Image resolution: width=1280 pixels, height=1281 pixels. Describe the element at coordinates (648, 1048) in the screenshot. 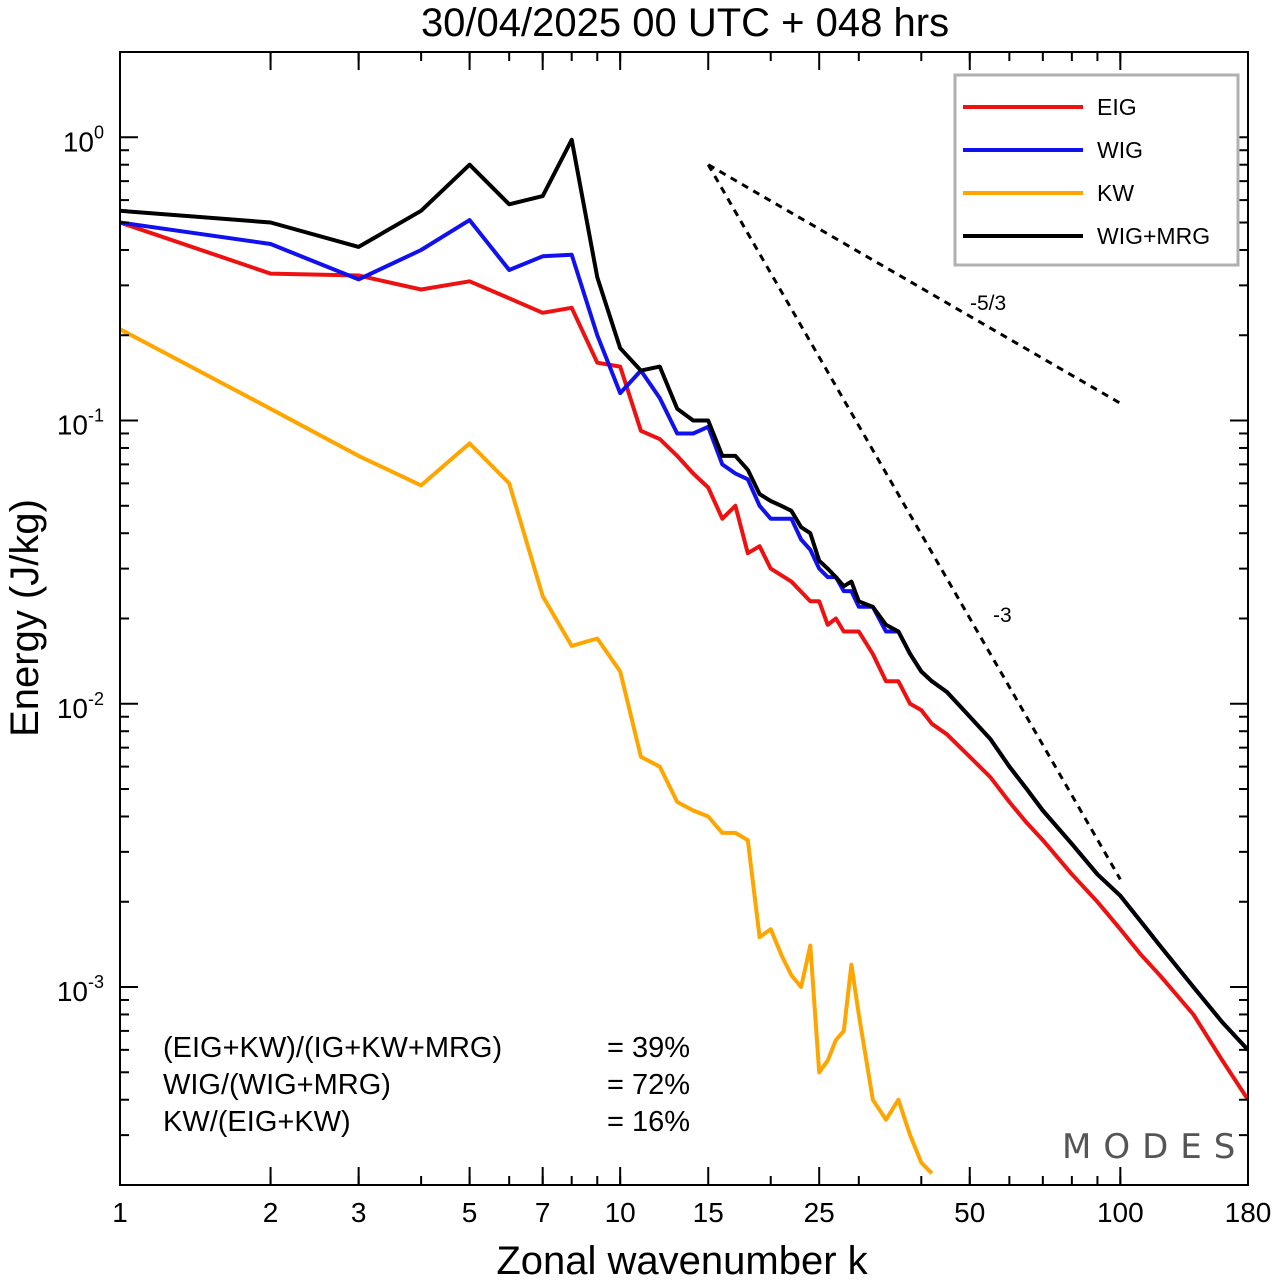

I see `stat-value: = 39%` at that location.